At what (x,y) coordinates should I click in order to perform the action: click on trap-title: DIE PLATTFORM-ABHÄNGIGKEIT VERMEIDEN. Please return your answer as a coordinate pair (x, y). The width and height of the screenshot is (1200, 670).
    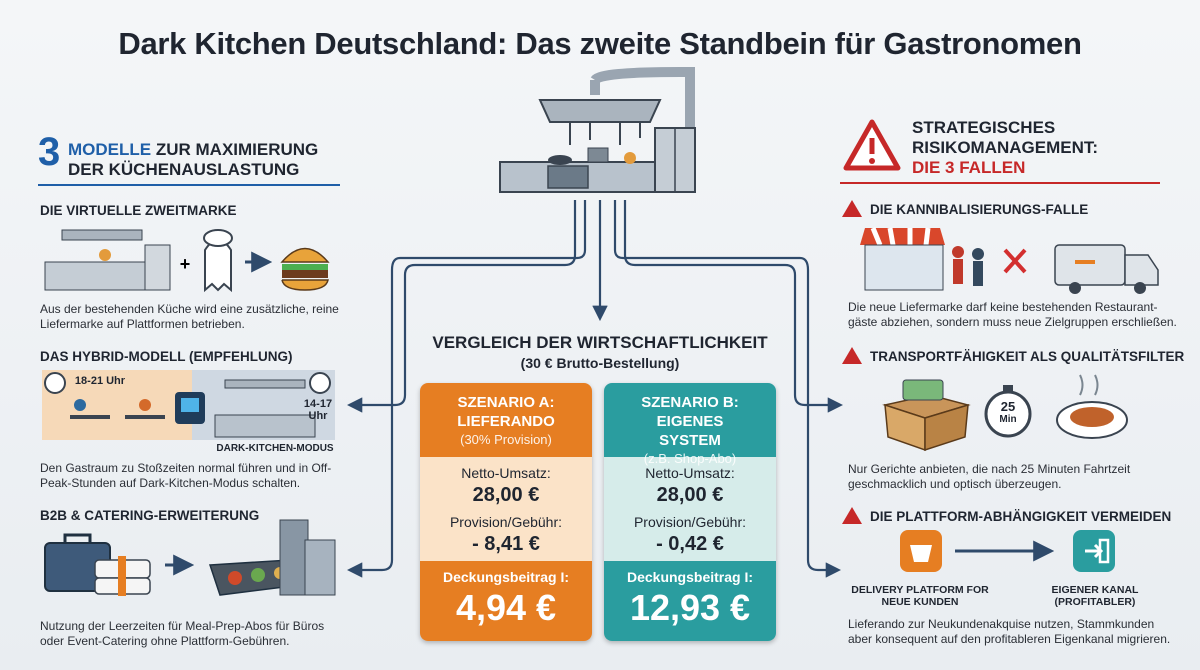
    Looking at the image, I should click on (1021, 516).